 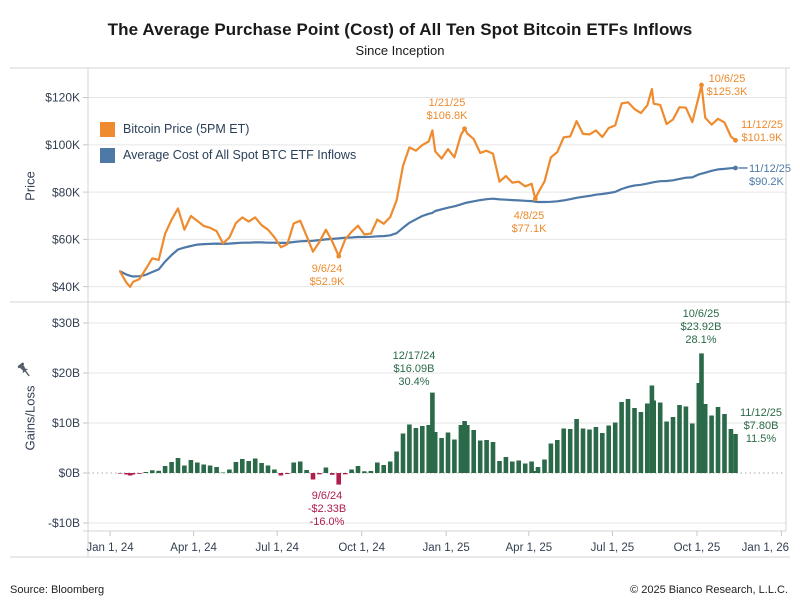 What do you see at coordinates (727, 79) in the screenshot?
I see `price-annotation: 10/6/25` at bounding box center [727, 79].